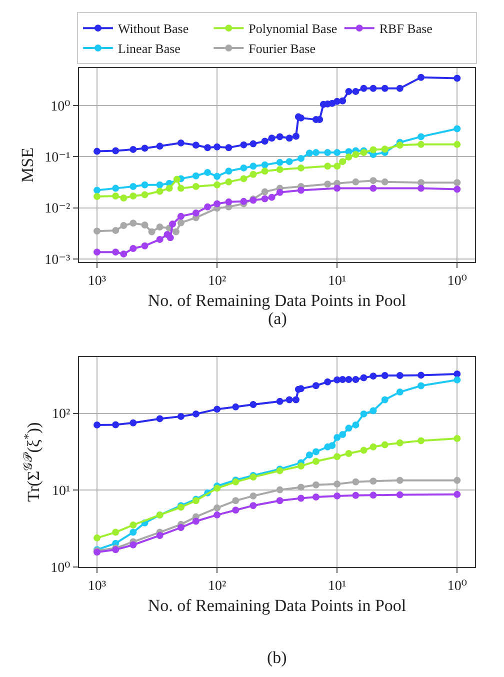 Image resolution: width=504 pixels, height=677 pixels. What do you see at coordinates (277, 657) in the screenshot?
I see `text: (b)` at bounding box center [277, 657].